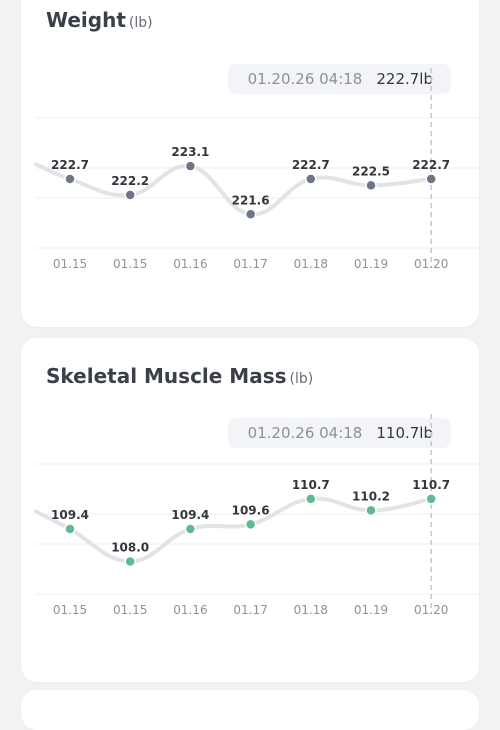 The height and width of the screenshot is (730, 500). I want to click on weight-data-label: 221.6, so click(251, 200).